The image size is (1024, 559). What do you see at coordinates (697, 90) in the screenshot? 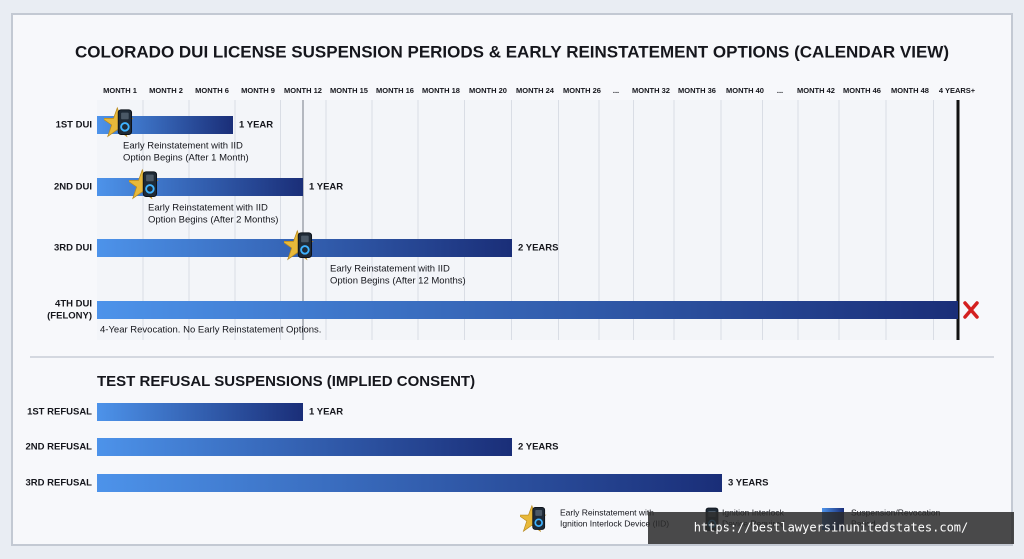
I see `month-label: MONTH 36` at bounding box center [697, 90].